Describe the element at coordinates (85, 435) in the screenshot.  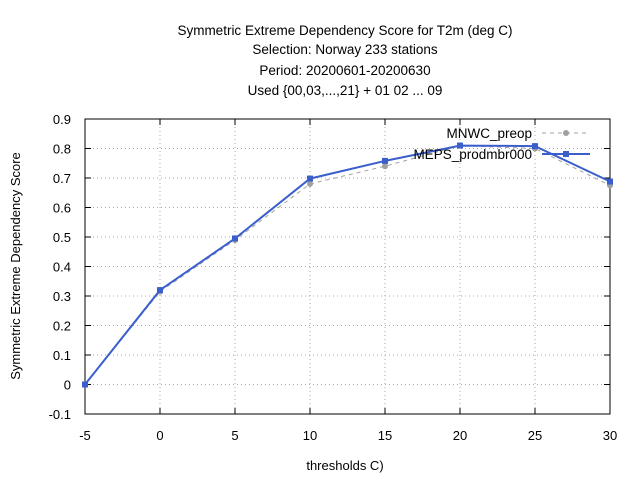
I see `x-tick-label: -5` at that location.